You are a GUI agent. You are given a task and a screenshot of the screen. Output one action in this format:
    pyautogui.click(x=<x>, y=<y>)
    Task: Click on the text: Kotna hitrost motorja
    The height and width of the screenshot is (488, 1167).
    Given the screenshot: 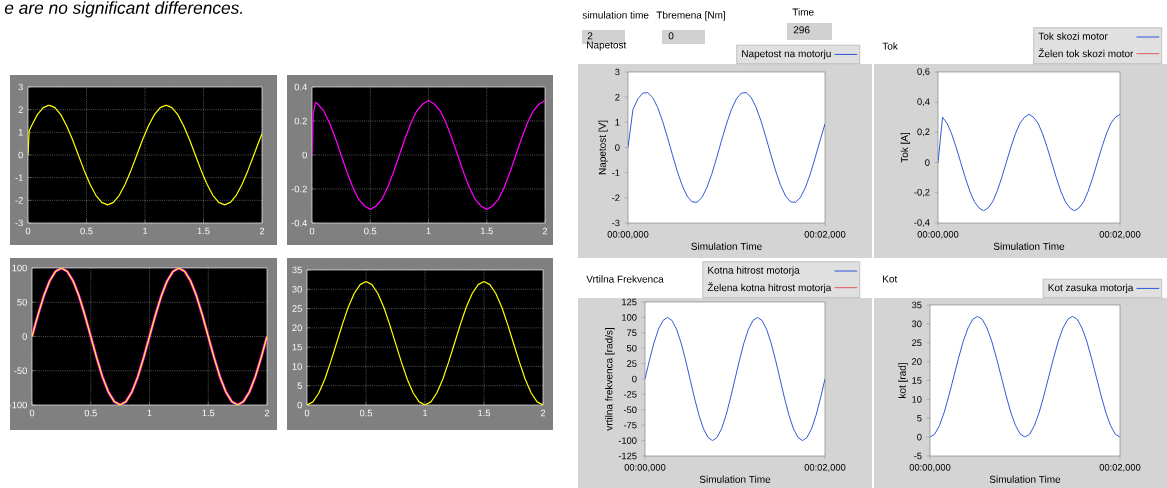 What is the action you would take?
    pyautogui.click(x=754, y=271)
    